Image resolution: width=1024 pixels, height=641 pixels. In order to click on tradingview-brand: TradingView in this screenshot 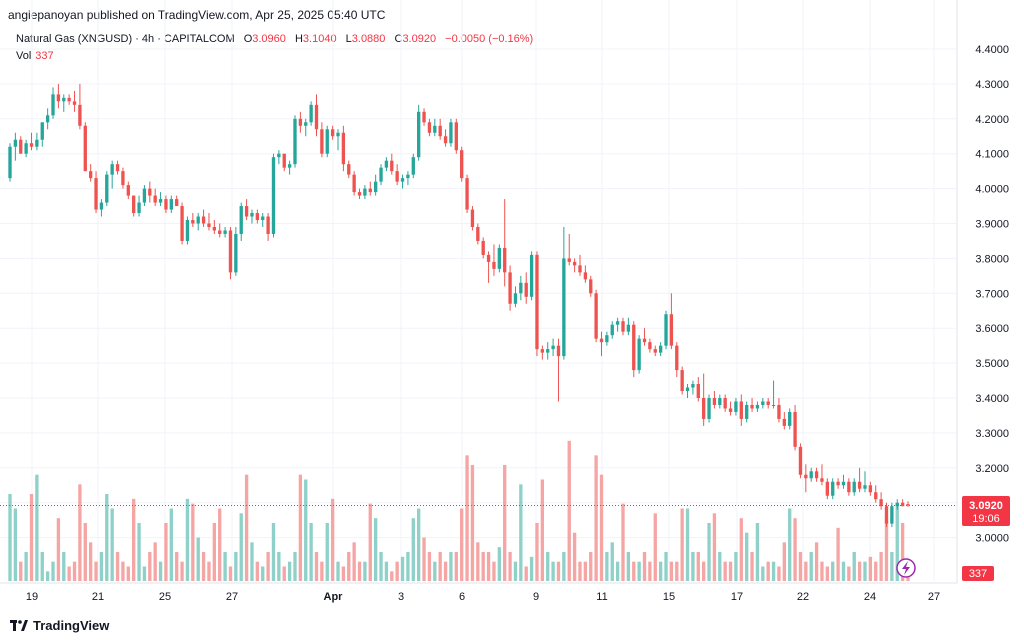, I will do `click(59, 625)`.